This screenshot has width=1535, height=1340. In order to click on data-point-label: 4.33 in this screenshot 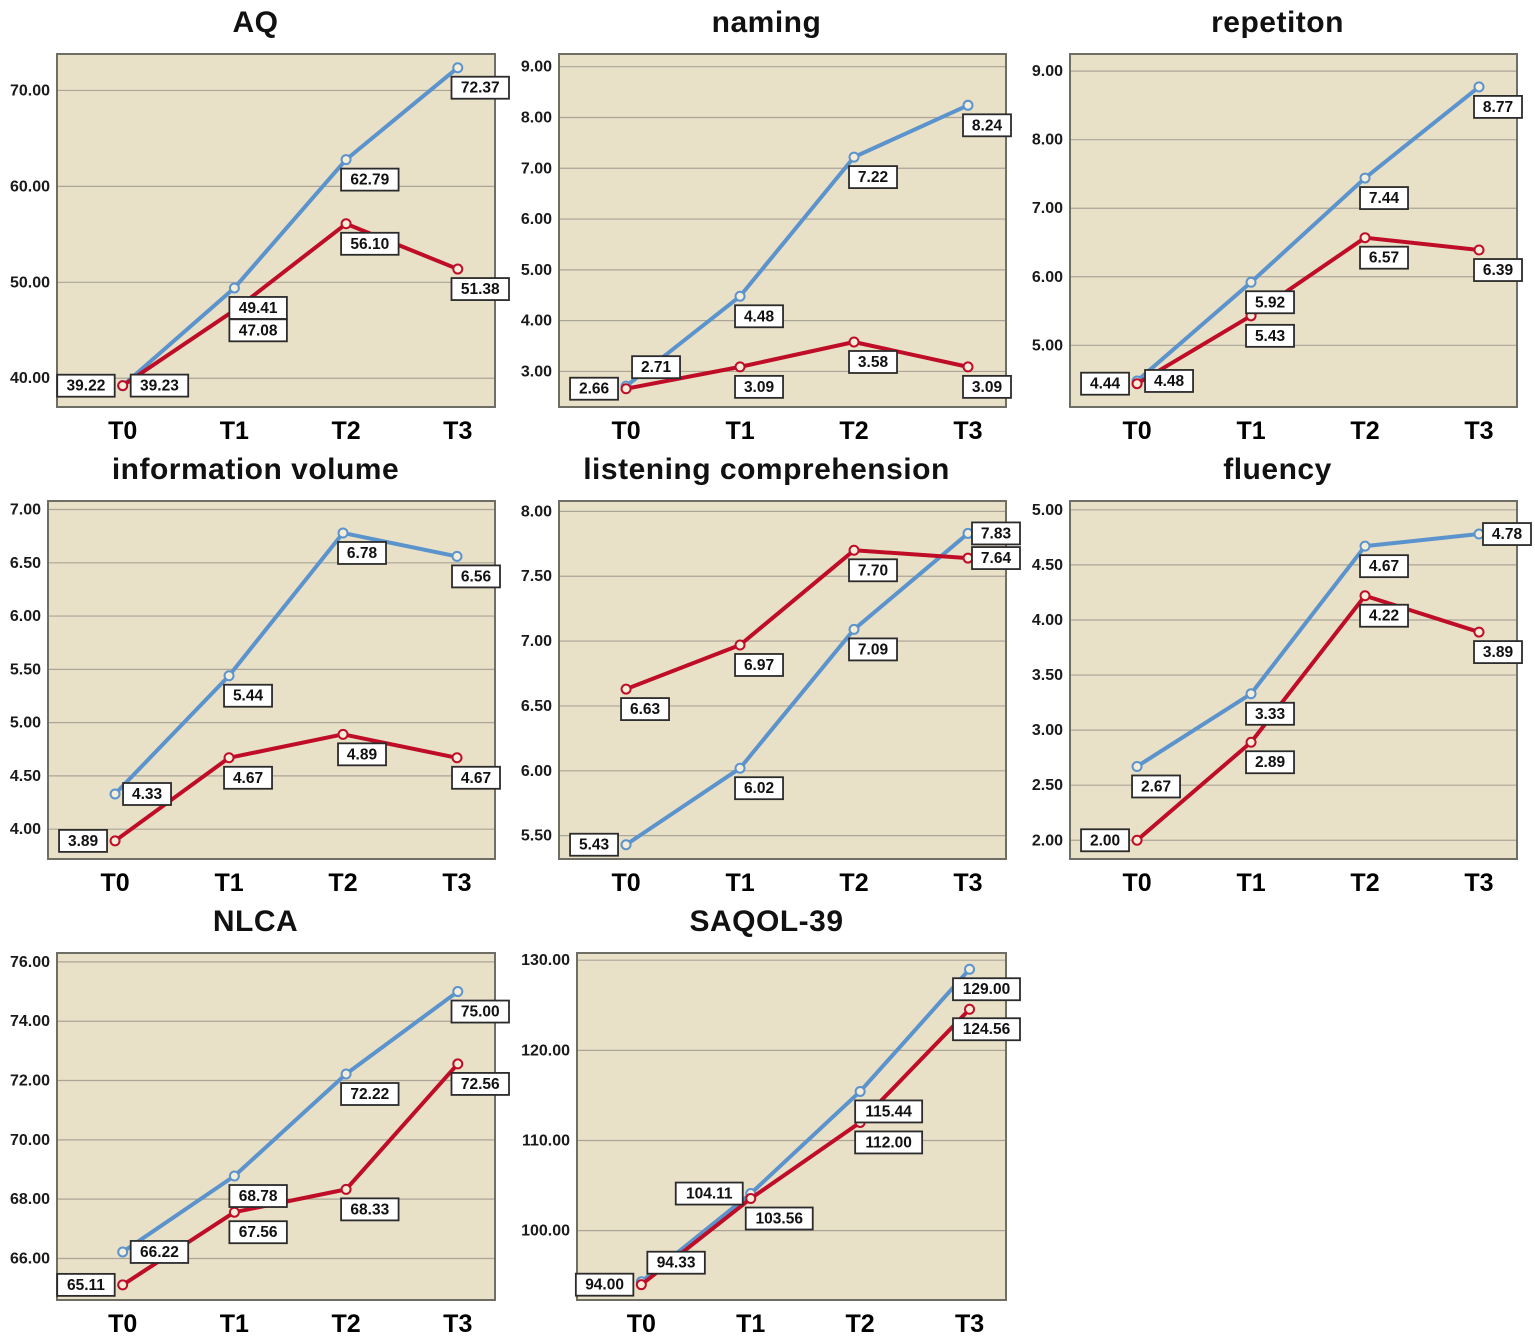, I will do `click(147, 794)`.